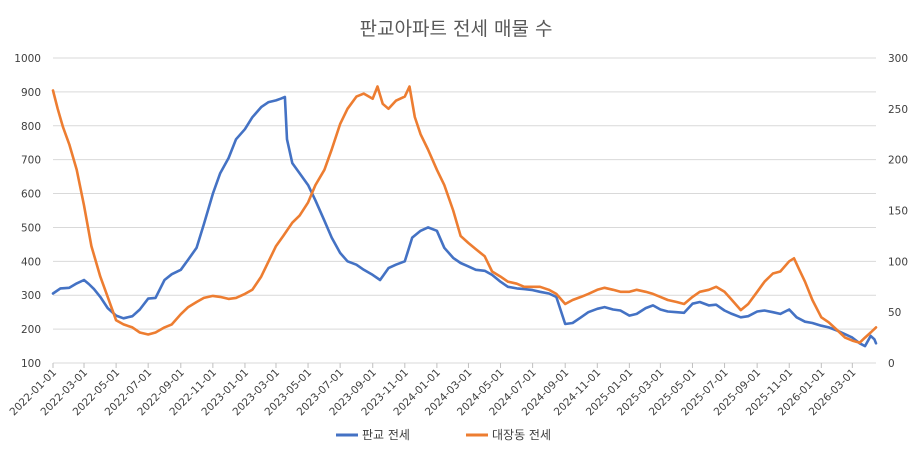  I want to click on left-tick-label: 600, so click(31, 195).